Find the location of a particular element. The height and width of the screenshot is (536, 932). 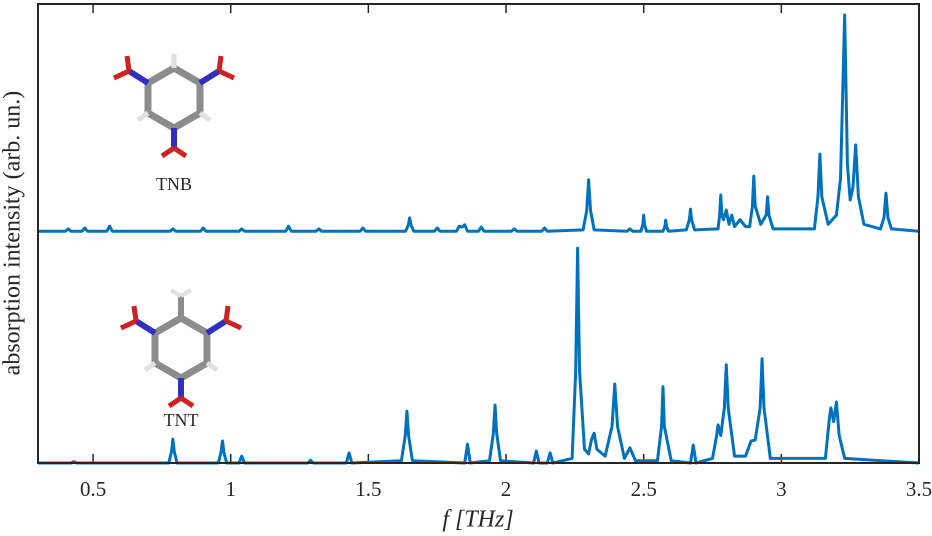

x-tick-label: 1.5 is located at coordinates (368, 489).